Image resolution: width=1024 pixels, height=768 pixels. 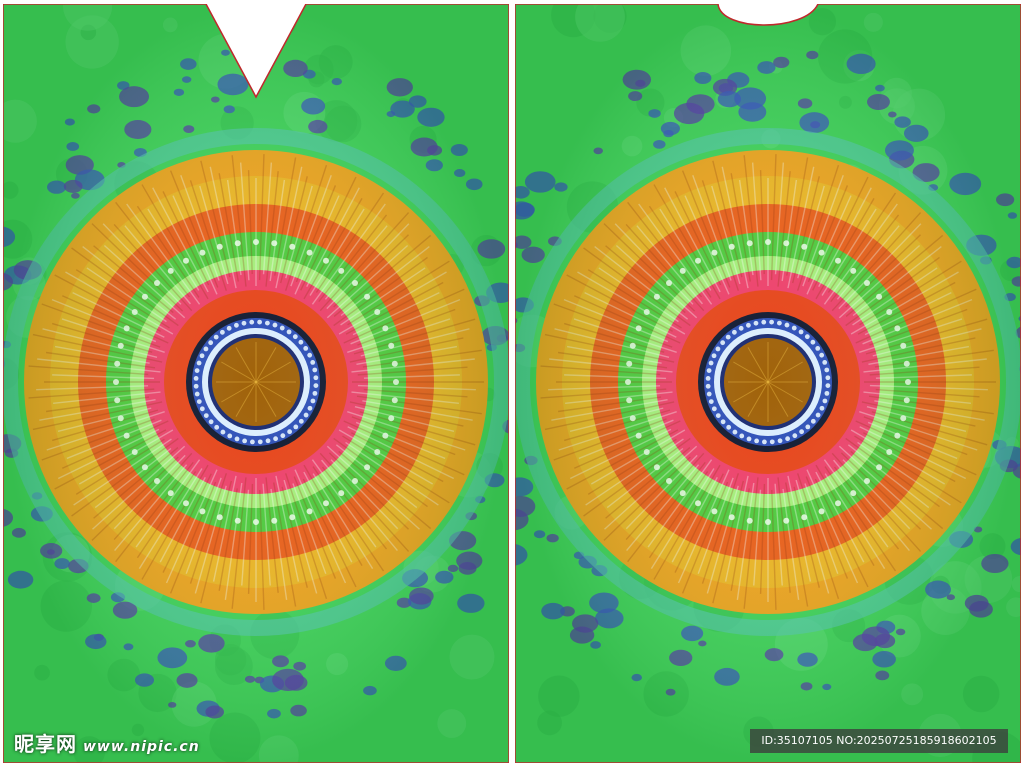 I want to click on watermark-id: ID:35107105 NO:20250725185918602105, so click(x=879, y=741).